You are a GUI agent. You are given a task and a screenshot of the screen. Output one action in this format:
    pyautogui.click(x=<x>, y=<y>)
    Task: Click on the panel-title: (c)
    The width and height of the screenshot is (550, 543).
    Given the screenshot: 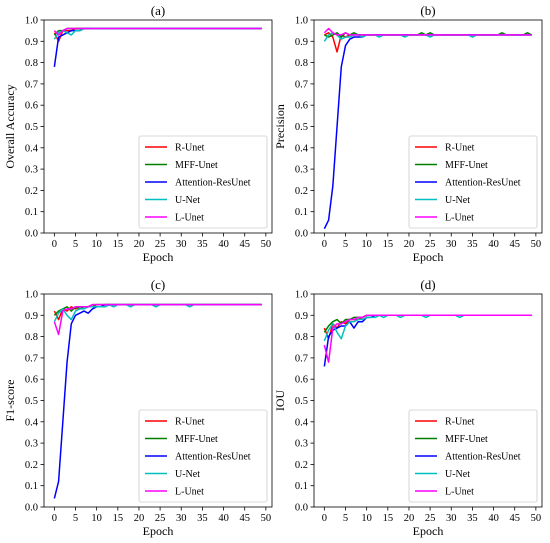 What is the action you would take?
    pyautogui.click(x=158, y=284)
    